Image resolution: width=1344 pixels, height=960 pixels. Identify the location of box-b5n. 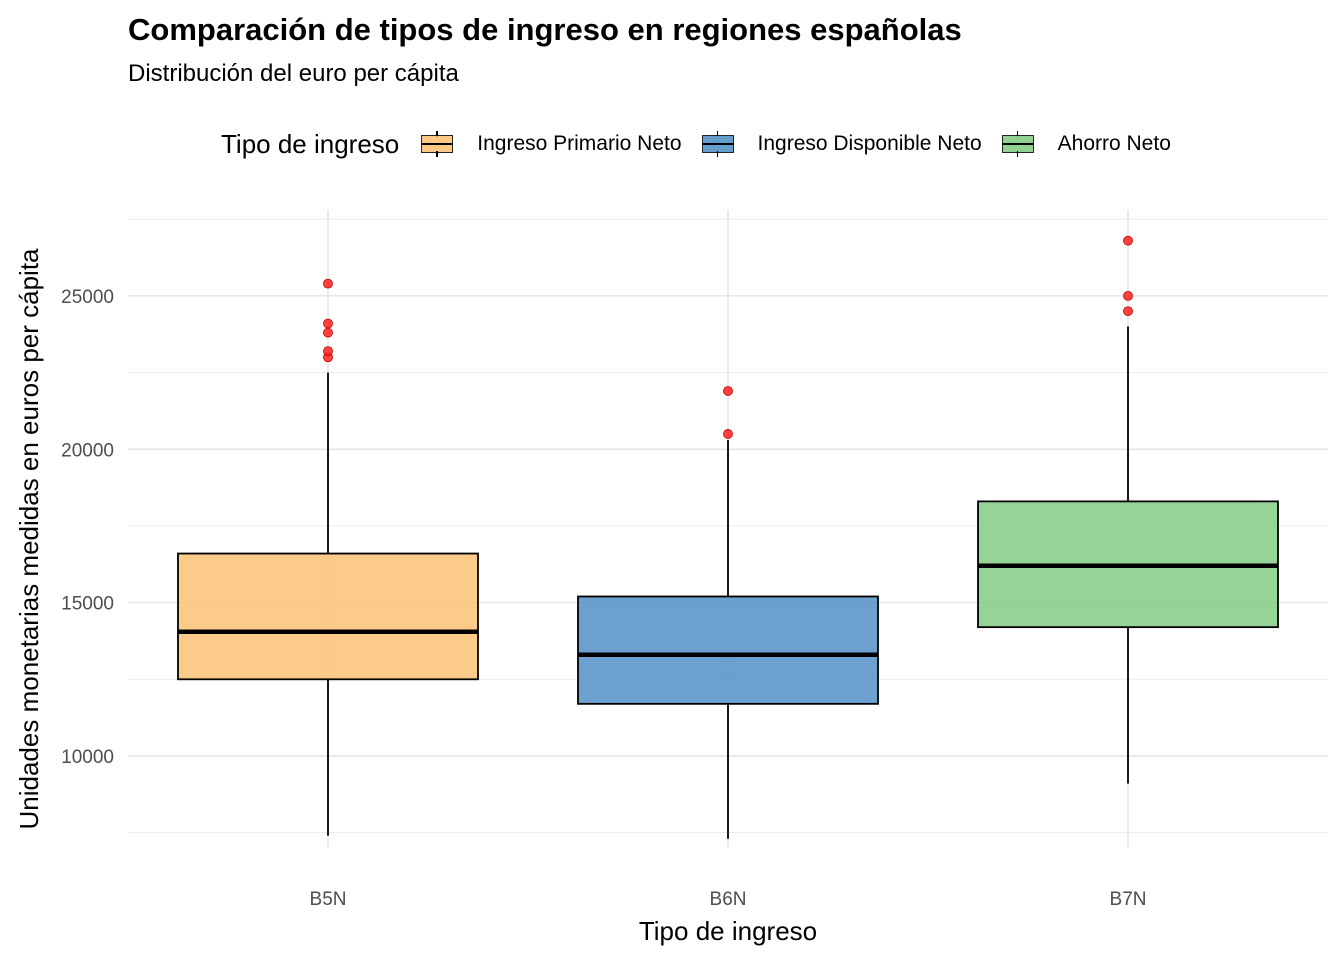
(328, 557).